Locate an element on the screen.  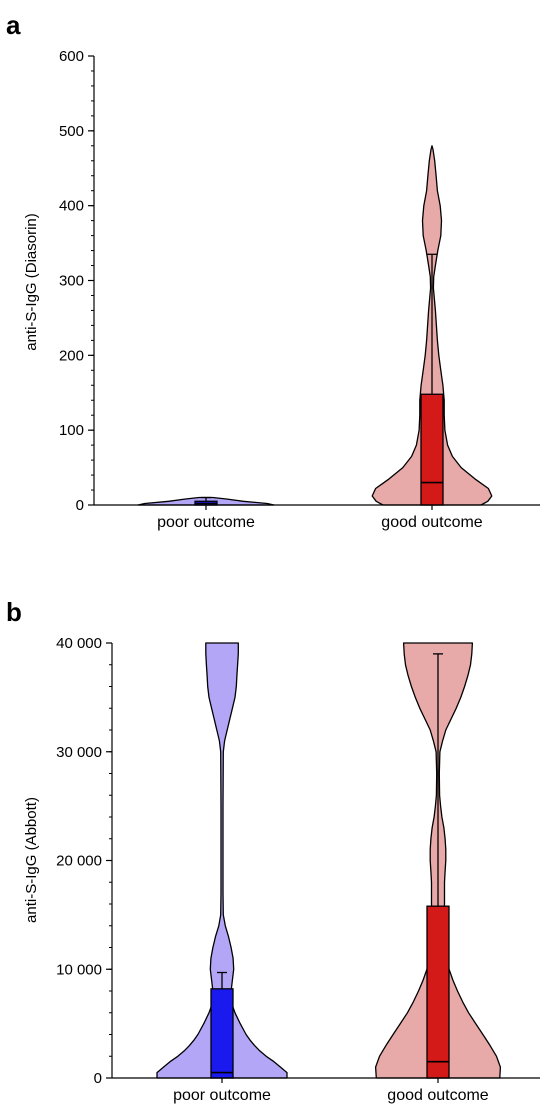
y-tick-label: 600 is located at coordinates (71, 56).